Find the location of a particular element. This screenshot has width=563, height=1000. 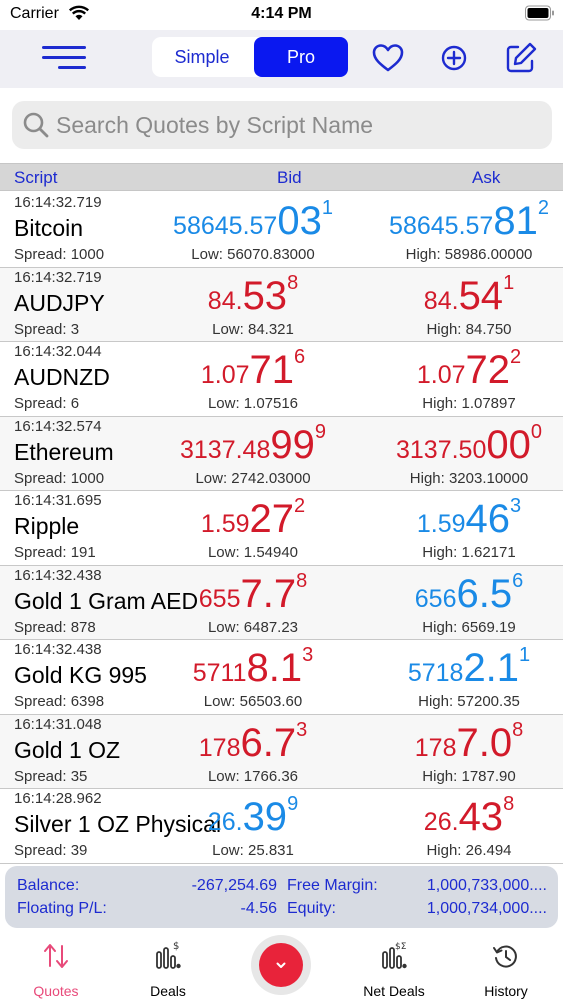

free-margin-label: Free Margin: is located at coordinates (332, 885).